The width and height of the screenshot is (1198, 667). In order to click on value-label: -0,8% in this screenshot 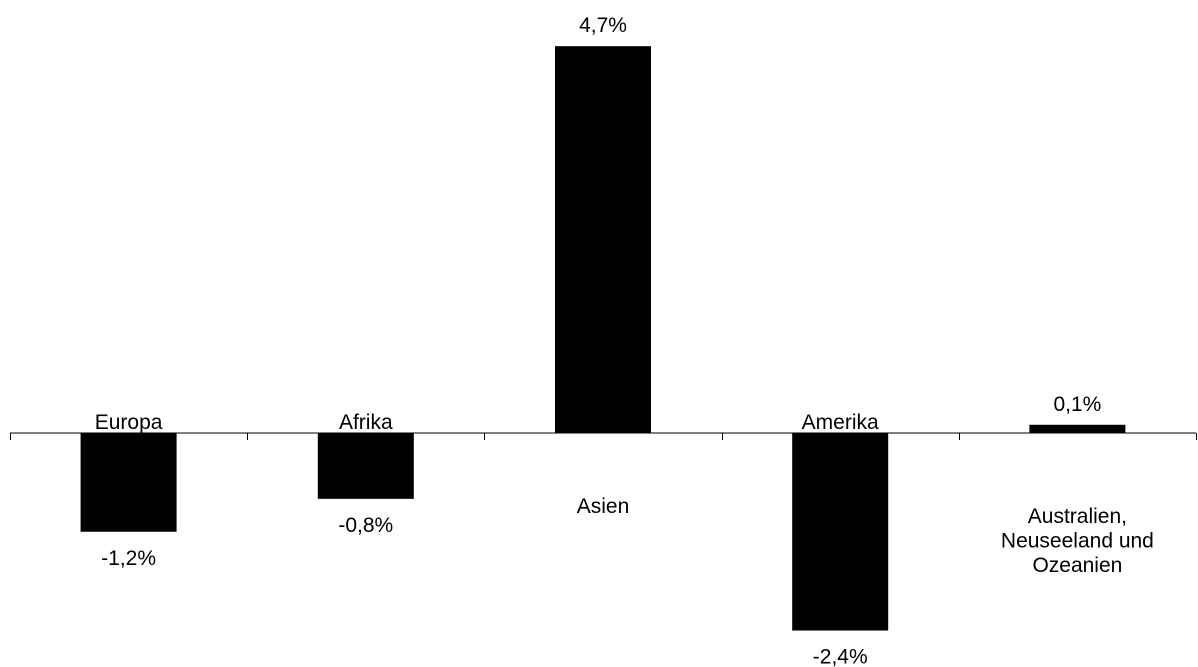, I will do `click(365, 525)`.